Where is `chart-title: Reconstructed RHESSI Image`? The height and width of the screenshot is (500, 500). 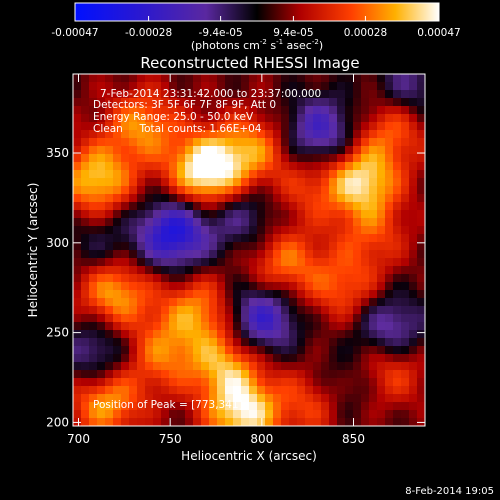 chart-title: Reconstructed RHESSI Image is located at coordinates (249, 63).